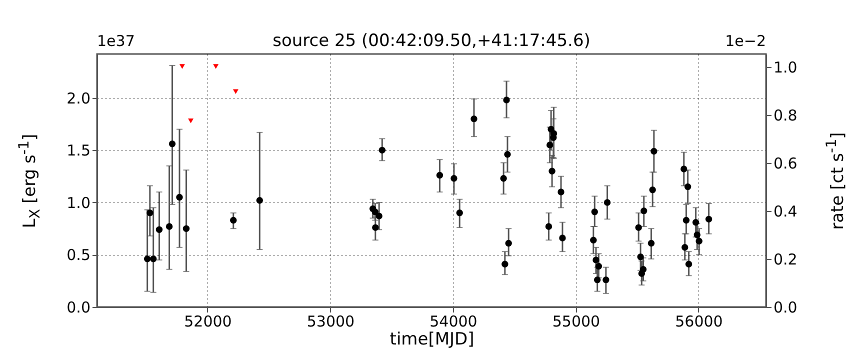 This screenshot has width=864, height=360. What do you see at coordinates (78, 307) in the screenshot?
I see `y-tick-label: 0.0` at bounding box center [78, 307].